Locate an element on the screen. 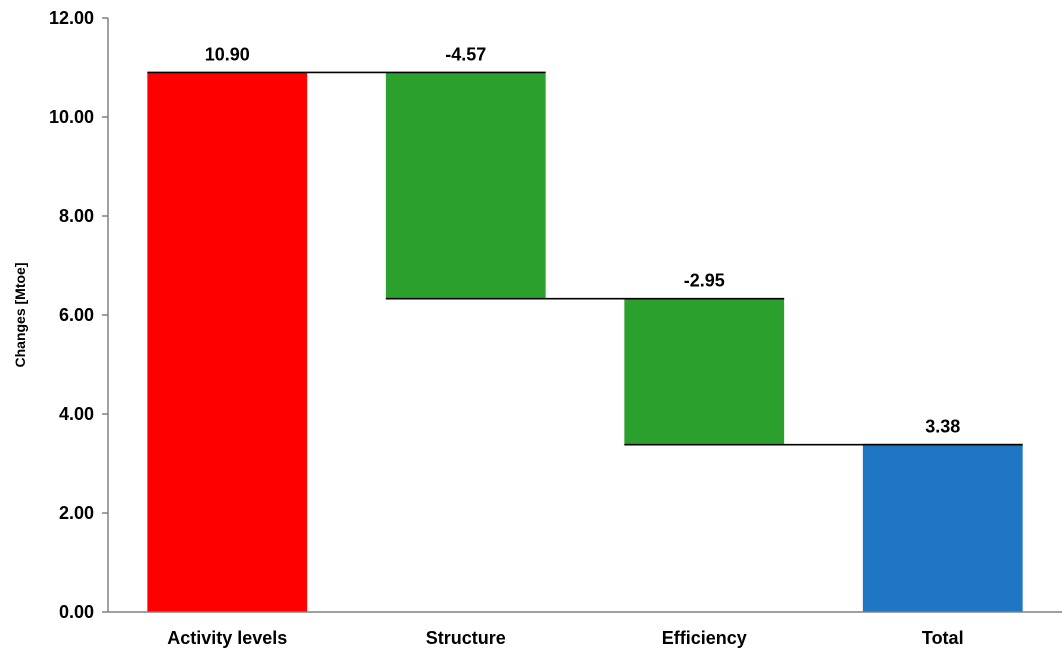 The image size is (1064, 651). data-label: 3.38 is located at coordinates (942, 427).